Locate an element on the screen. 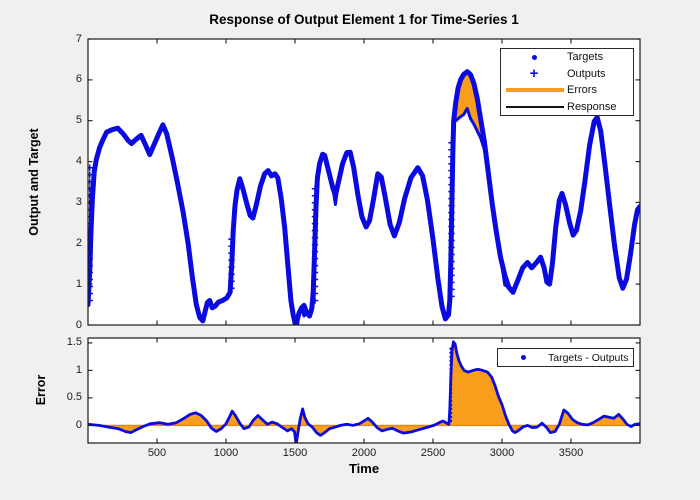 This screenshot has height=500, width=700. xtick-3000: 3000 is located at coordinates (502, 453).